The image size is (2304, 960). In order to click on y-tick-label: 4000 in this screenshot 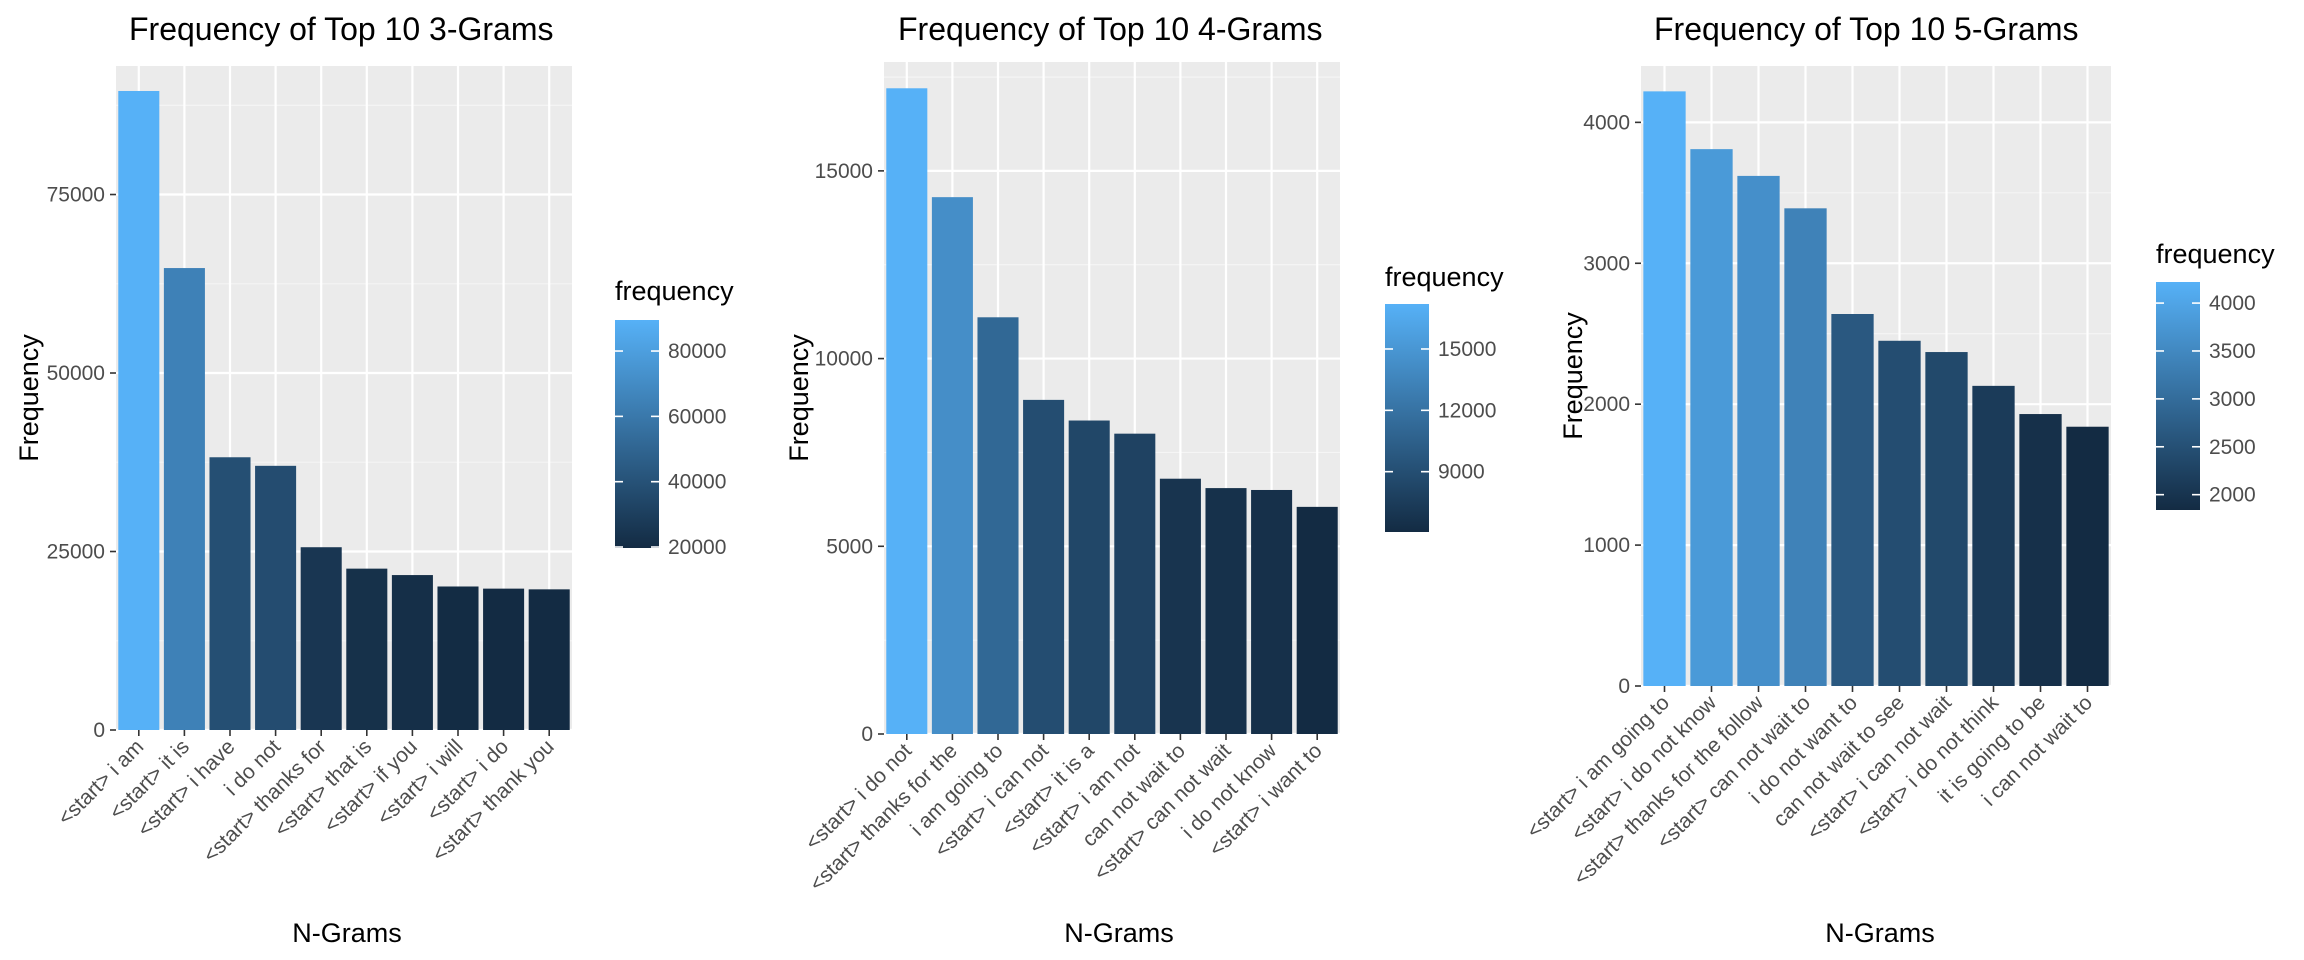, I will do `click(1606, 122)`.